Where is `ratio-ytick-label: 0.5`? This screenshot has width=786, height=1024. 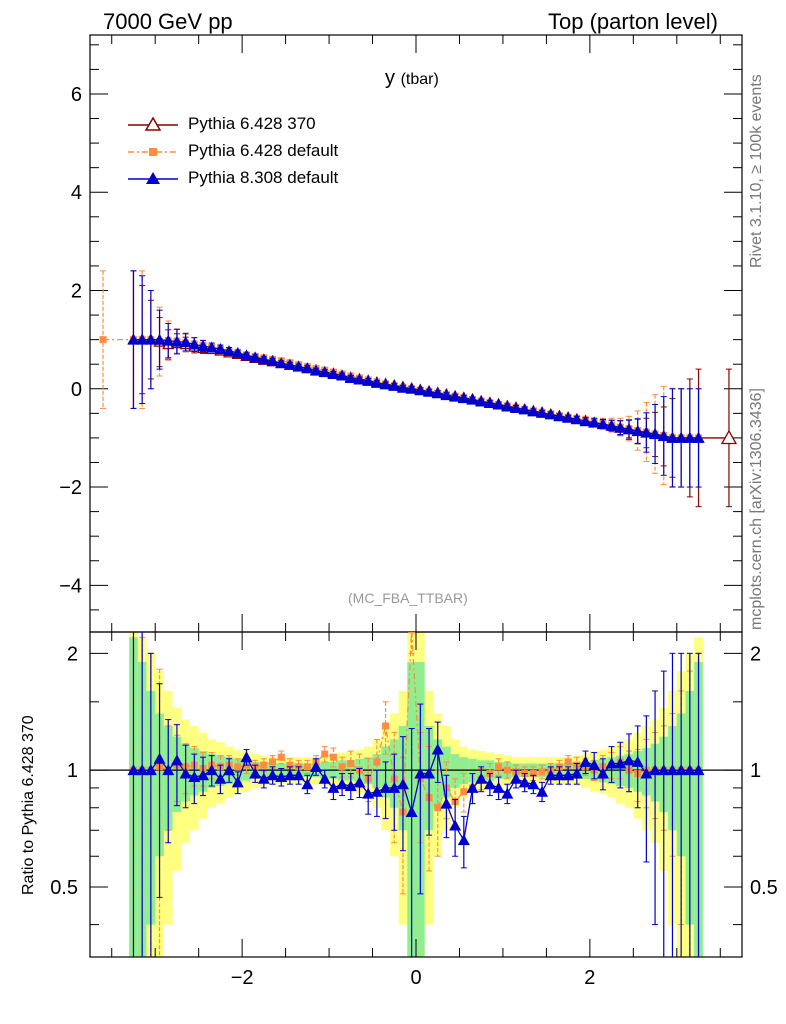 ratio-ytick-label: 0.5 is located at coordinates (64, 888).